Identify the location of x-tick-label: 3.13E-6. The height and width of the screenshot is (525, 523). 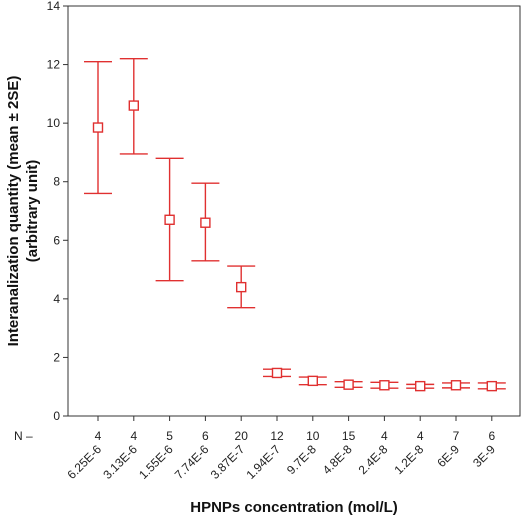
(120, 462).